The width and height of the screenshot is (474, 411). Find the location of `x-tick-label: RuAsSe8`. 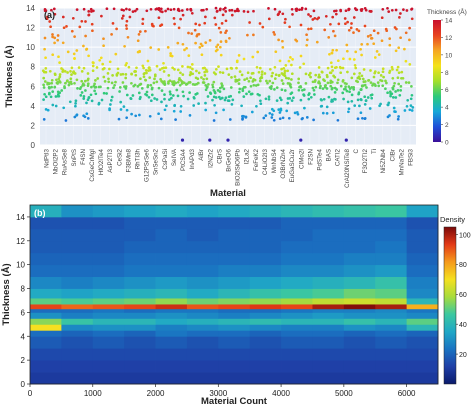

x-tick-label: RuAsSe8 is located at coordinates (65, 161).